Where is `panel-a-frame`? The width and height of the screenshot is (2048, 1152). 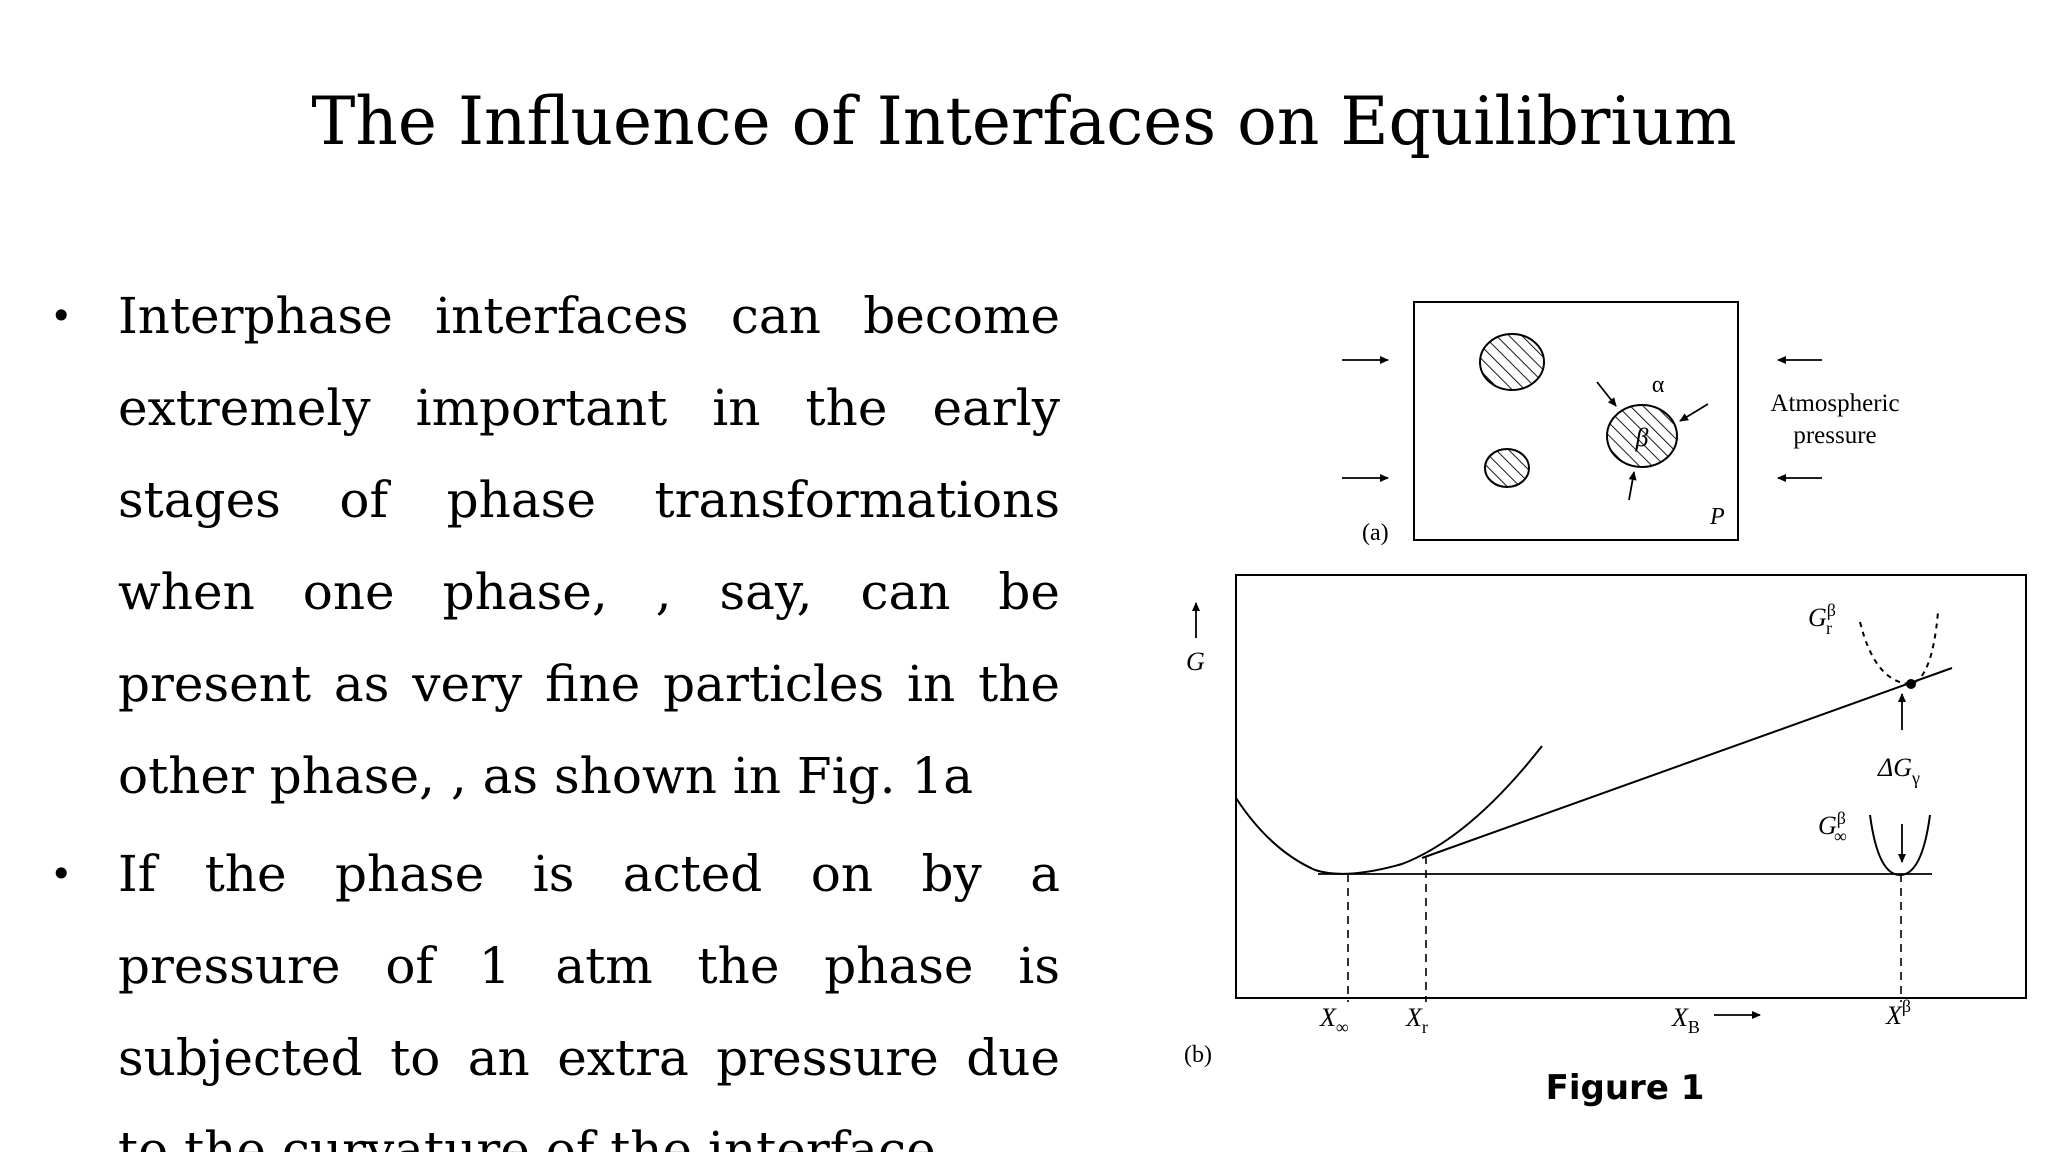
panel-a-frame is located at coordinates (1576, 421).